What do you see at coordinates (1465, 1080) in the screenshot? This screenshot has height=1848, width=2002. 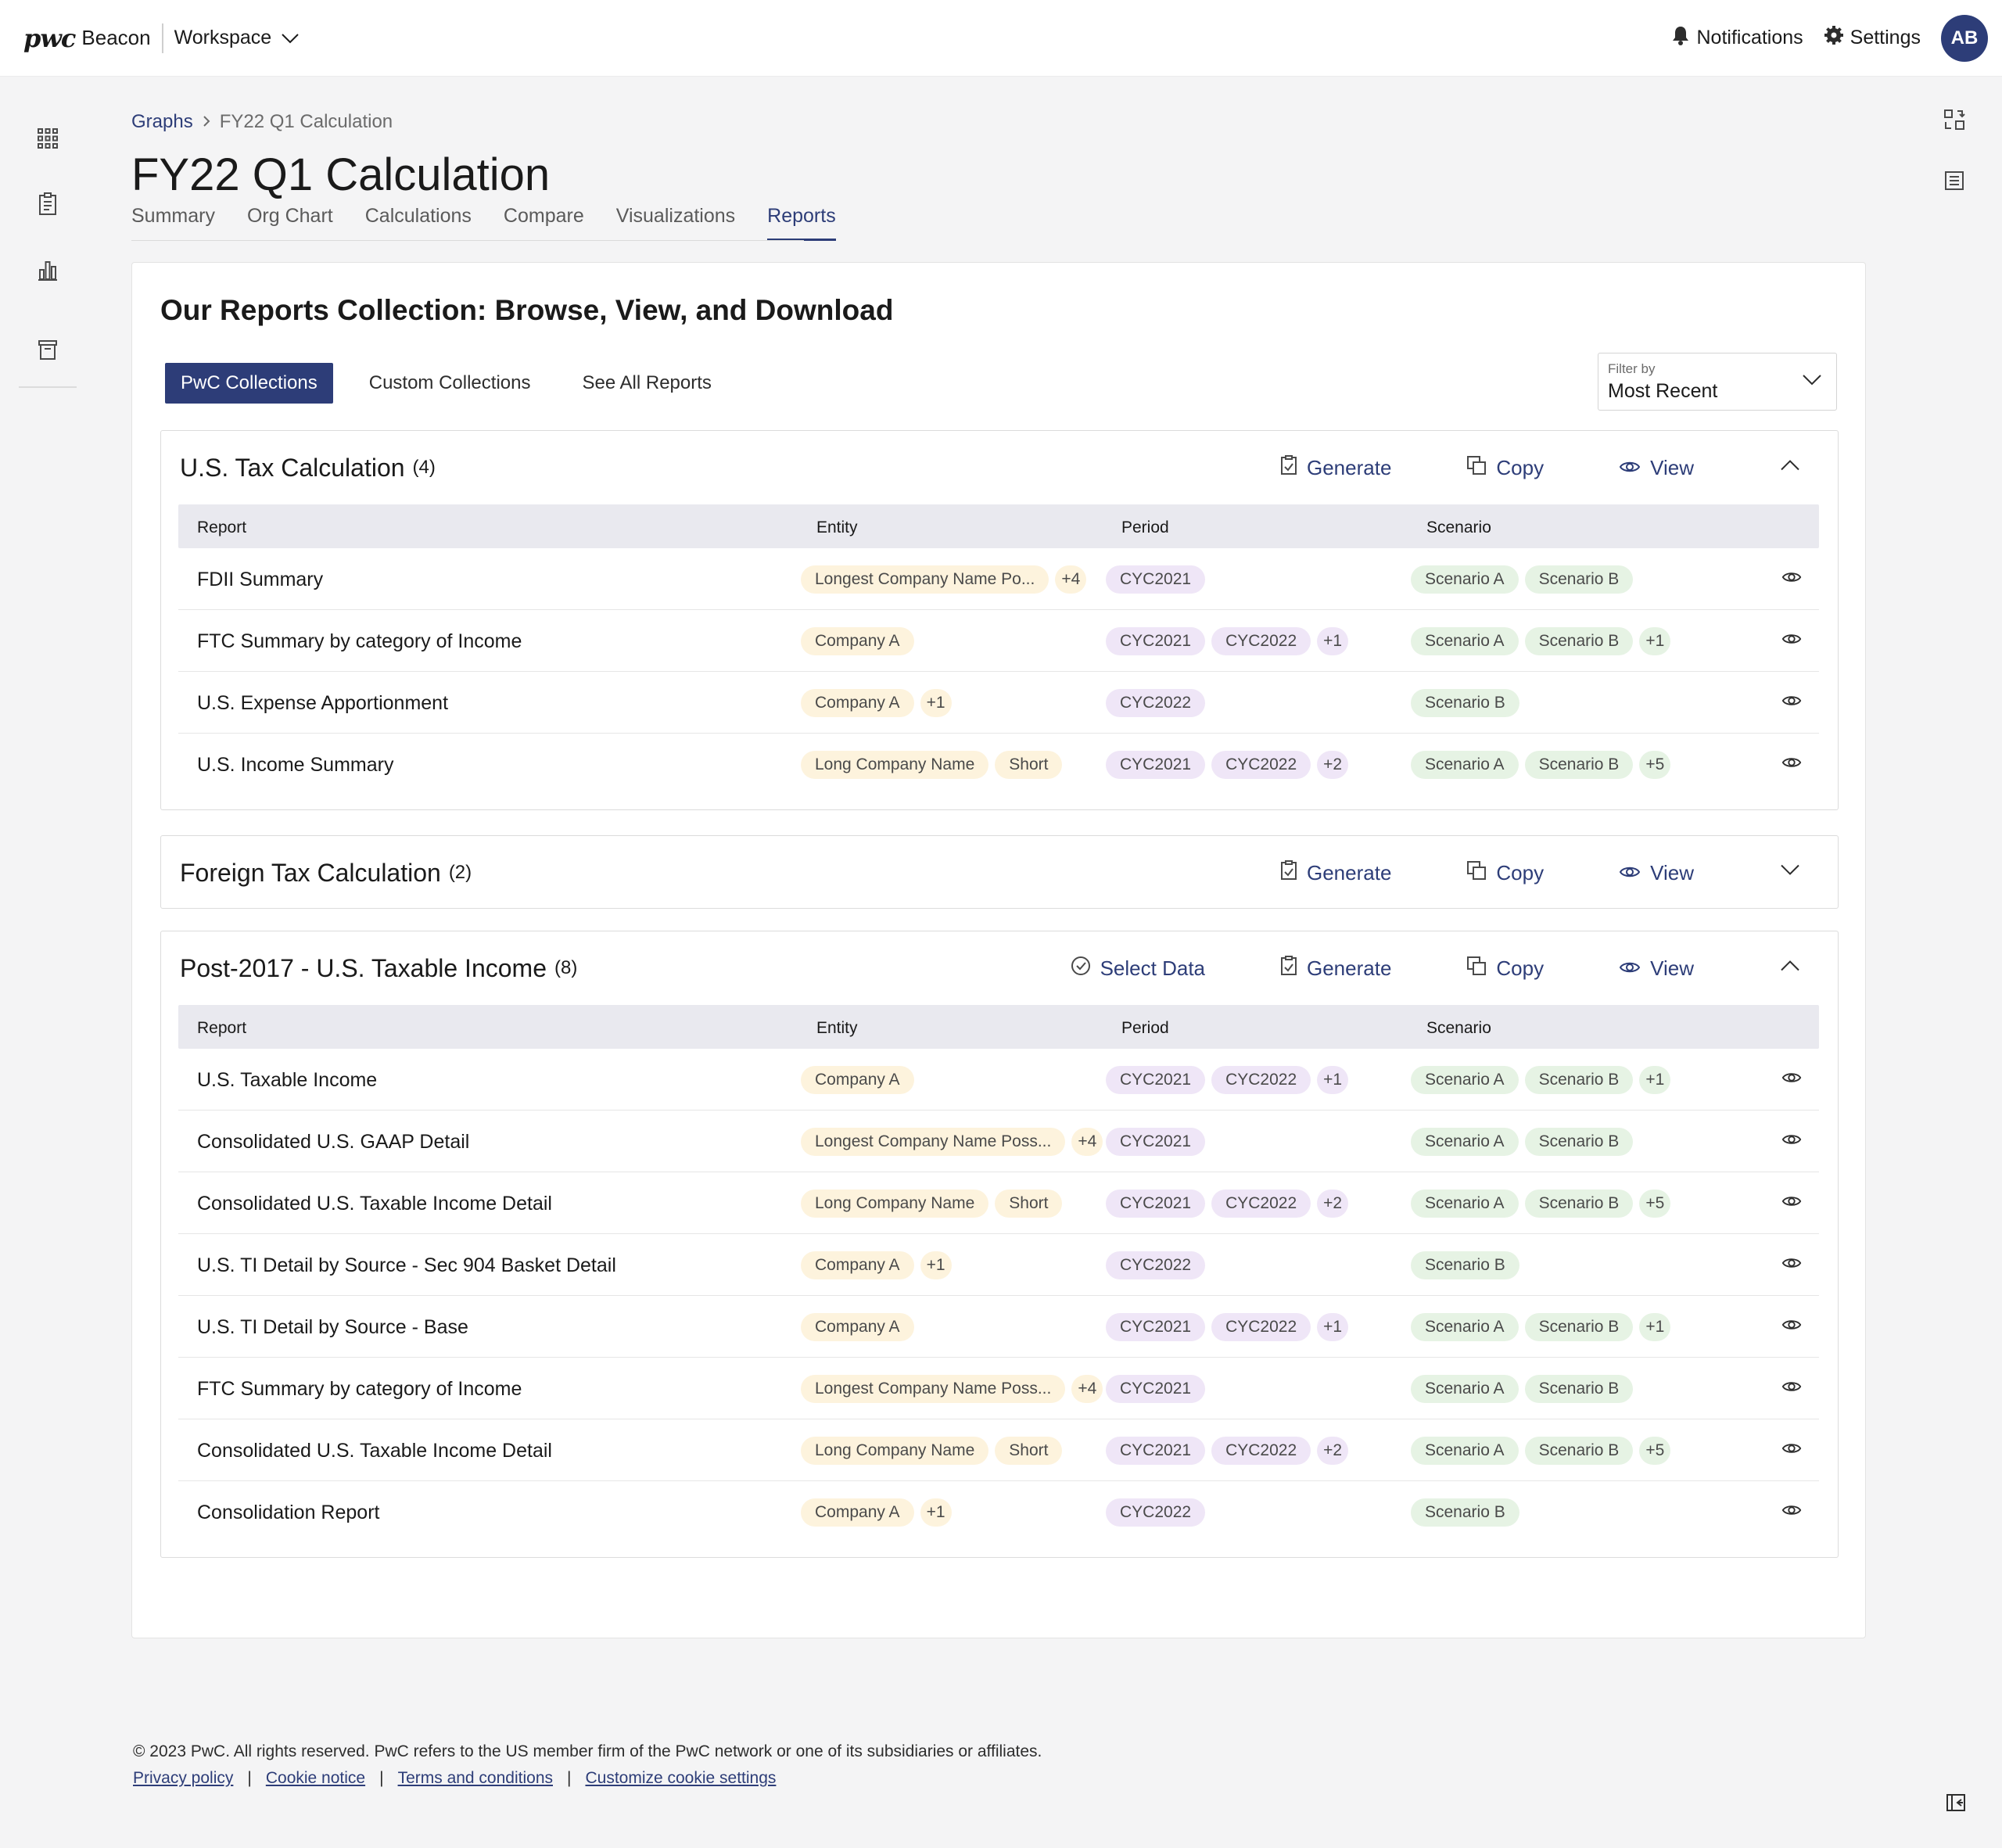 I see `scenario-chip: Scenario A` at bounding box center [1465, 1080].